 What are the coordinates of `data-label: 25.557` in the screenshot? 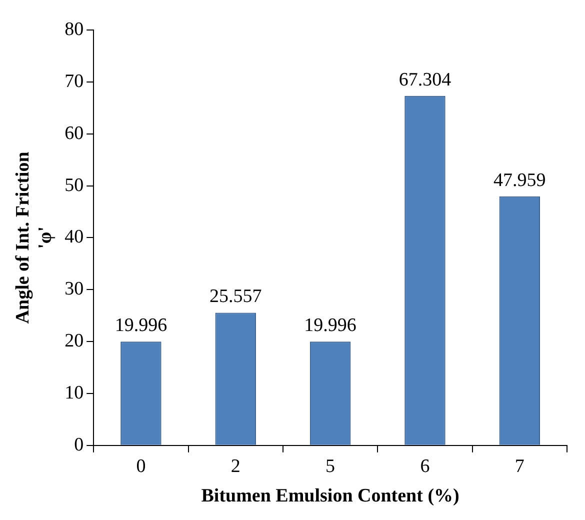 It's located at (235, 297).